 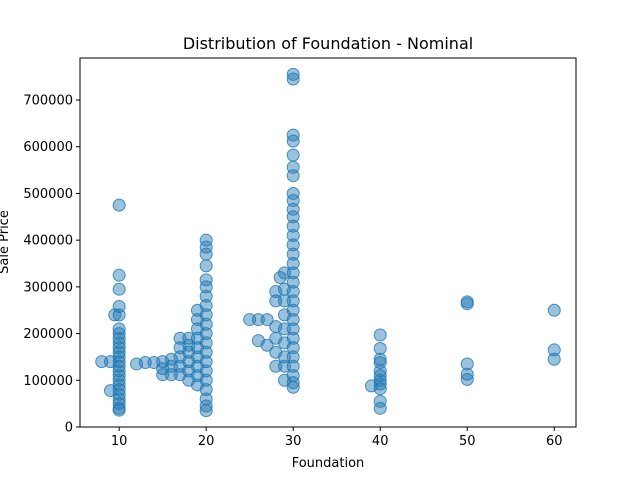 I want to click on y-tick-label: 400000, so click(x=48, y=241).